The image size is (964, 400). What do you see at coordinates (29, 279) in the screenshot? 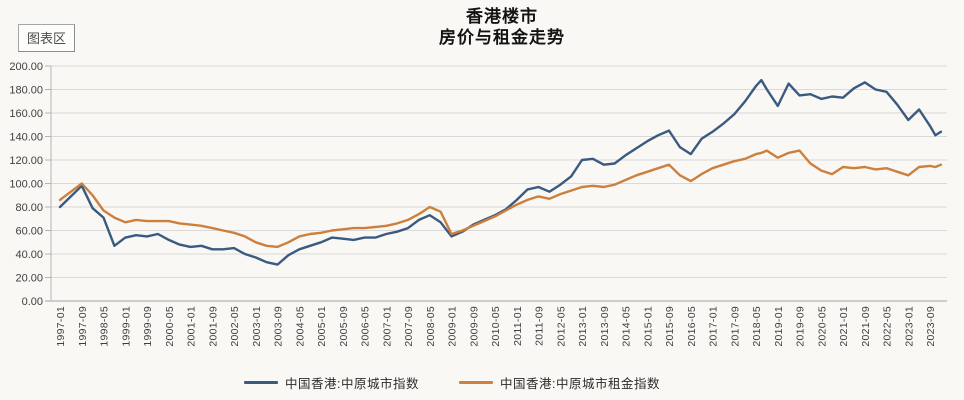
I see `y-tick-label: 20.00` at bounding box center [29, 279].